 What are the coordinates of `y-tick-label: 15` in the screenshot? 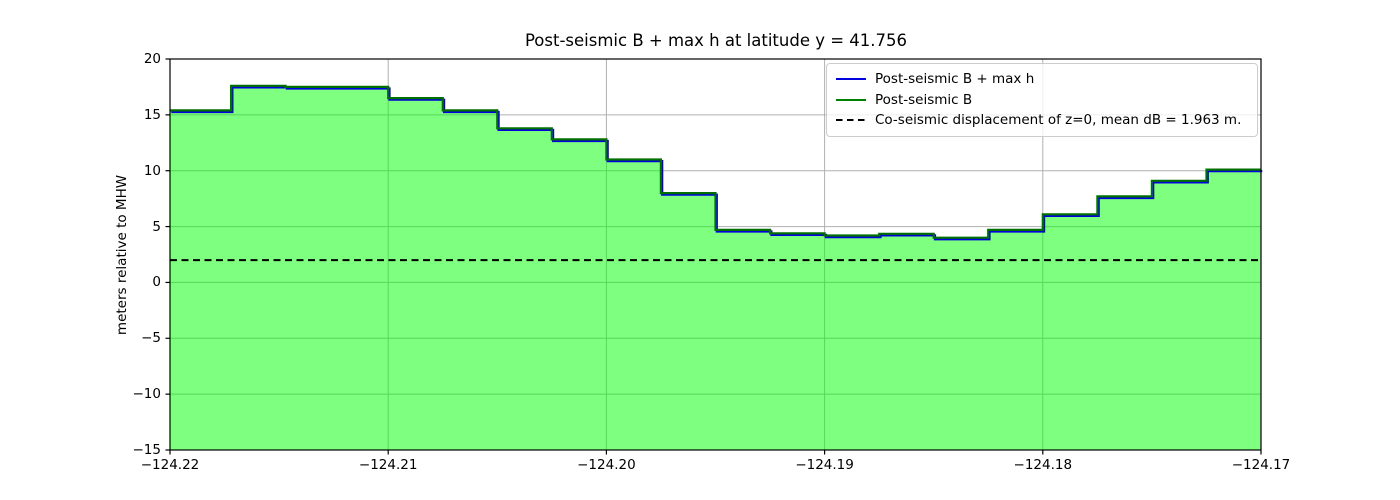 It's located at (152, 114).